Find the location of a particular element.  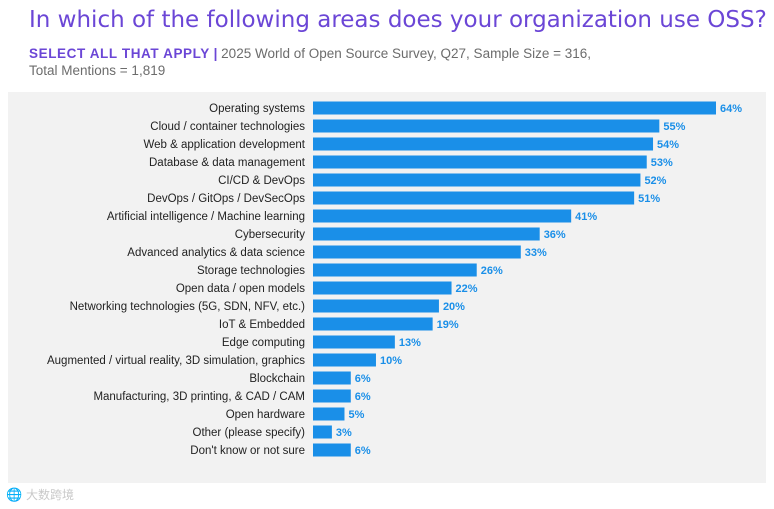

bar-advanced-analytics-data-science is located at coordinates (417, 252).